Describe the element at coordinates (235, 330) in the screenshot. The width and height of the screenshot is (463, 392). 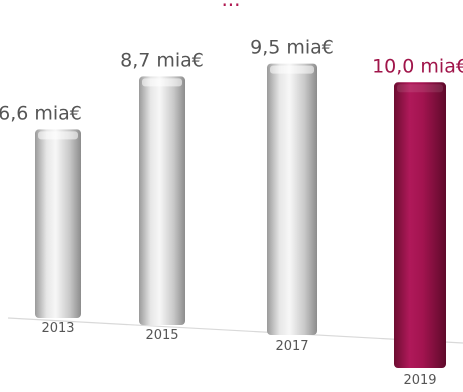
I see `chart-baseline` at that location.